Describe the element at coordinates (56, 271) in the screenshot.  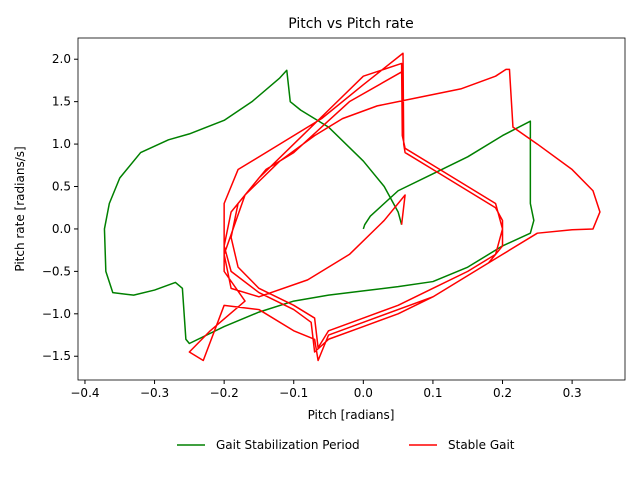
I see `y-tick-label: −0.5` at that location.